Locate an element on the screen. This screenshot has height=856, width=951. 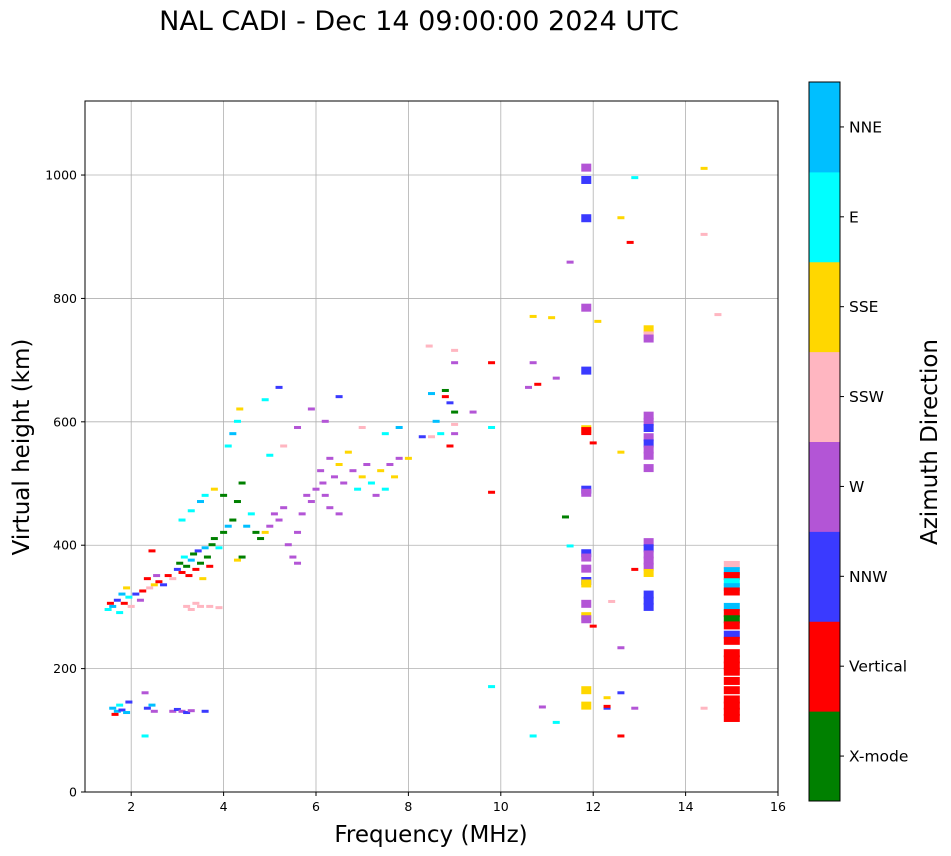
y-tick-label: 200 is located at coordinates (65, 668).